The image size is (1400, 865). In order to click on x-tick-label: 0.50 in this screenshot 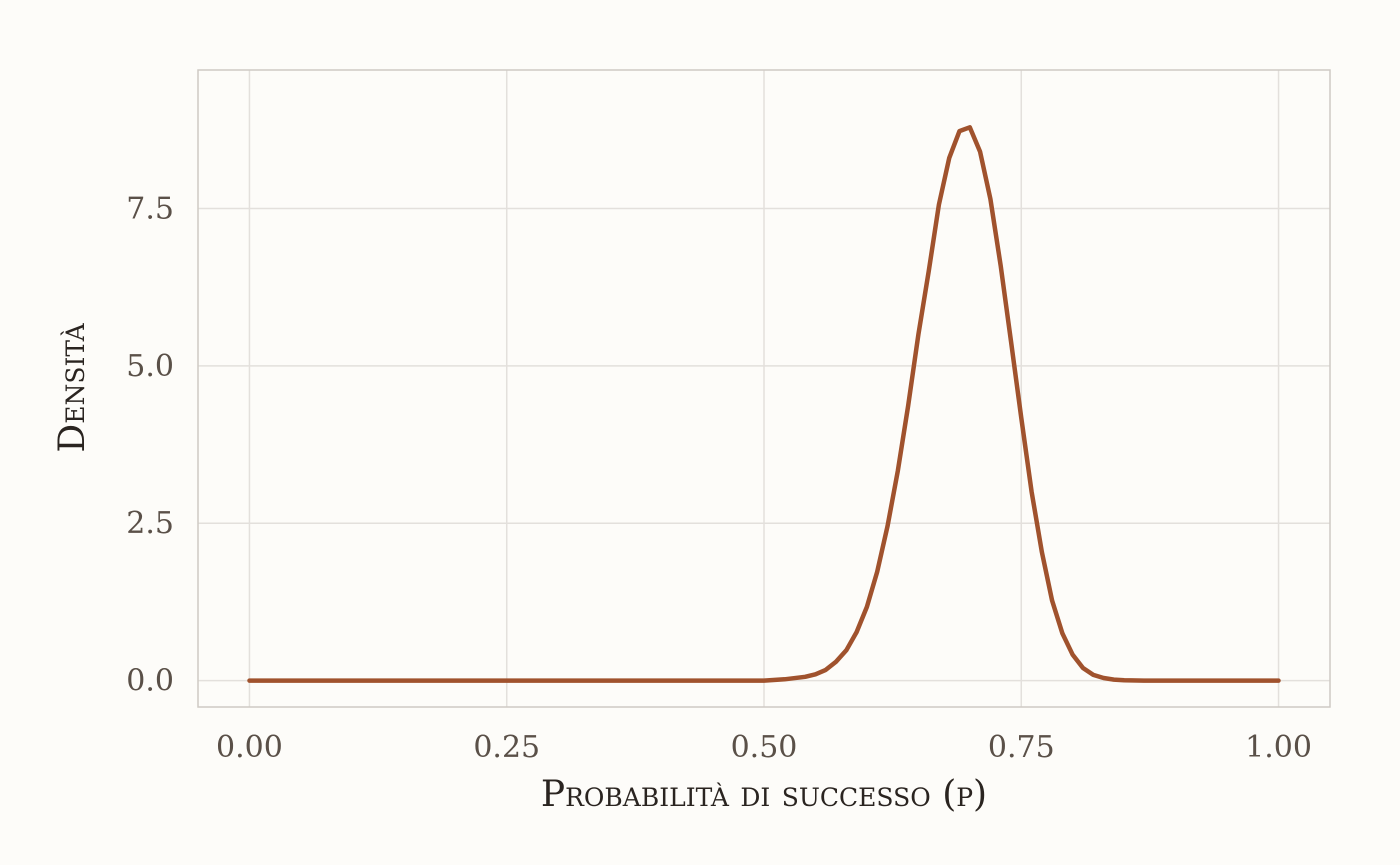, I will do `click(764, 747)`.